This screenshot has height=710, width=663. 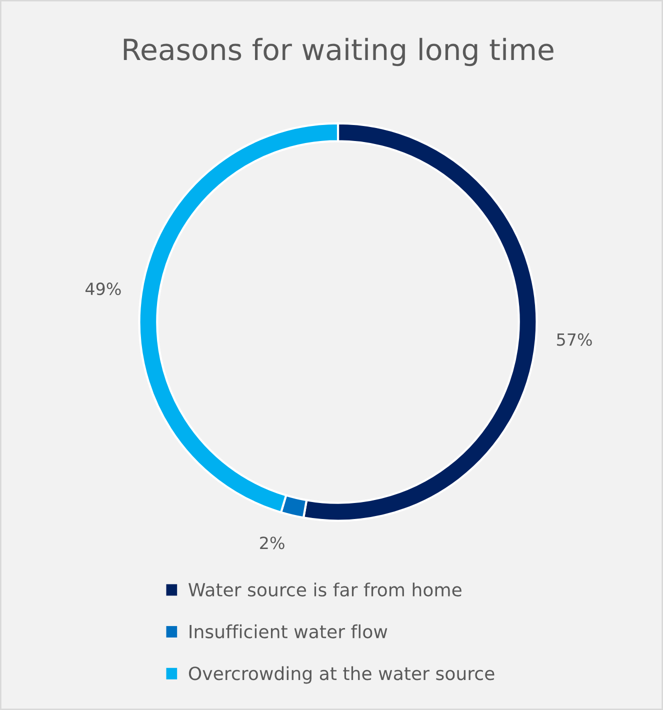 I want to click on legend-label: Water source is far from home, so click(x=325, y=589).